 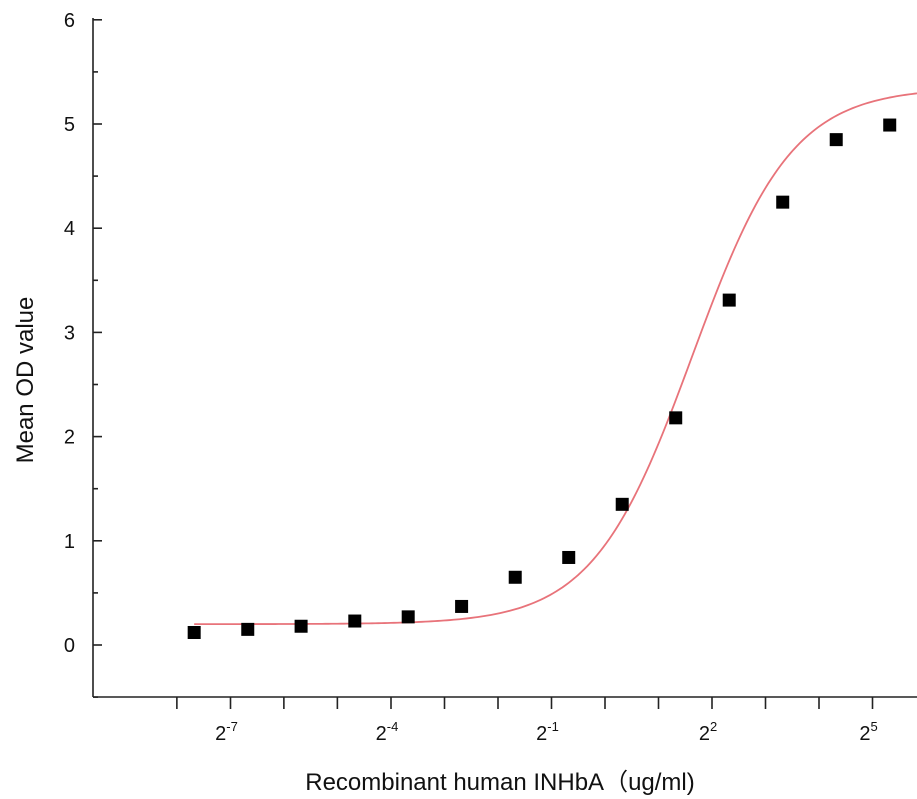 What do you see at coordinates (505, 720) in the screenshot?
I see `x-axis: 2-7 2-4 2-1 22 25` at bounding box center [505, 720].